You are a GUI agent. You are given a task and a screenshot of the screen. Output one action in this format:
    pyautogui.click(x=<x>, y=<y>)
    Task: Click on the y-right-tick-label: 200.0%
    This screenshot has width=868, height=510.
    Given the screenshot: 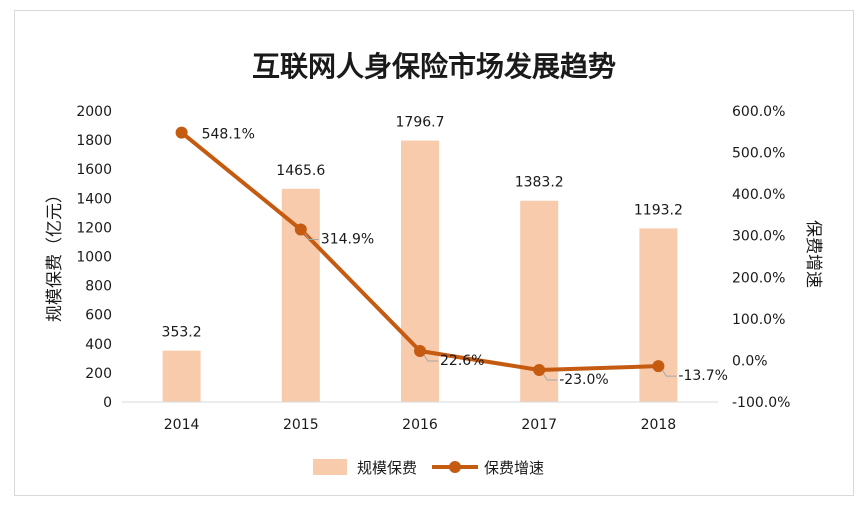 What is the action you would take?
    pyautogui.click(x=758, y=278)
    